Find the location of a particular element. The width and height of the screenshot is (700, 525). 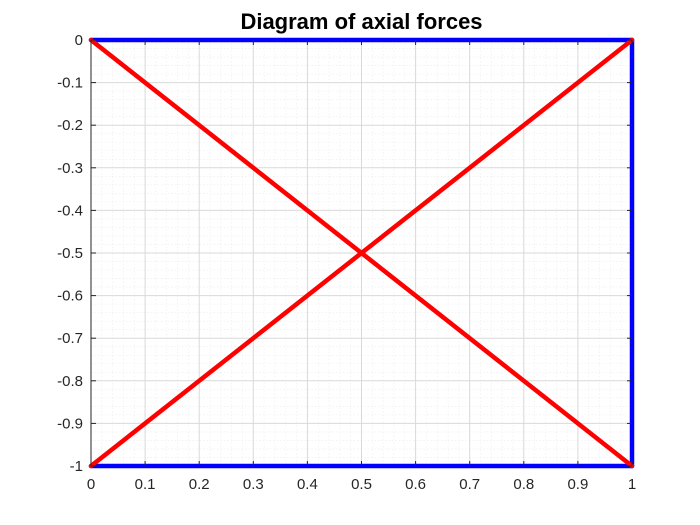

x-tick-label: 0.2 is located at coordinates (199, 484).